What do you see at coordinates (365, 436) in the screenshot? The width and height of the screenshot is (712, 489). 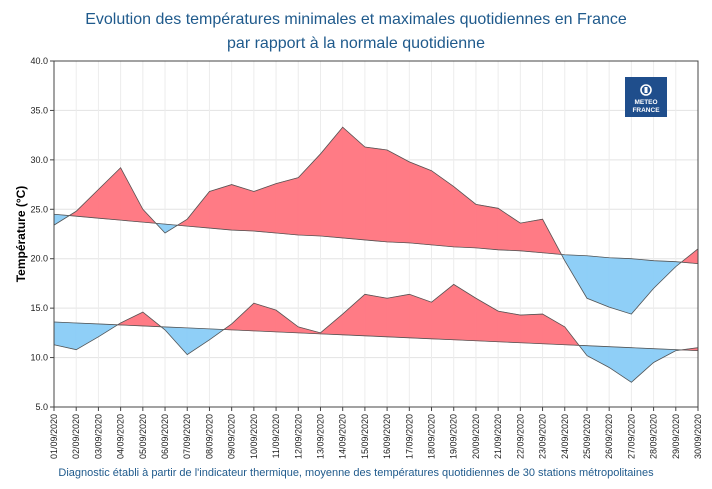 I see `x-tick-label: 15/09/2020` at bounding box center [365, 436].